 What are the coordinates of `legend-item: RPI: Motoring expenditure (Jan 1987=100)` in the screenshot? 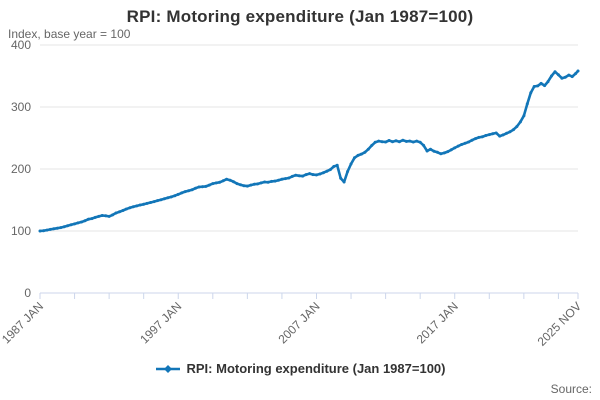 It's located at (300, 368).